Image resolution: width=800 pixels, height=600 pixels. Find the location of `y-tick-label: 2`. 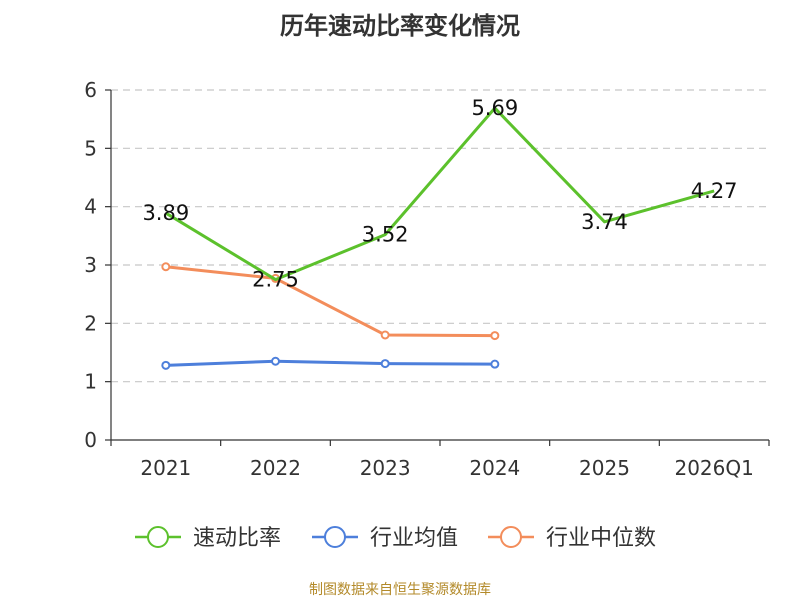

y-tick-label: 2 is located at coordinates (90, 323).